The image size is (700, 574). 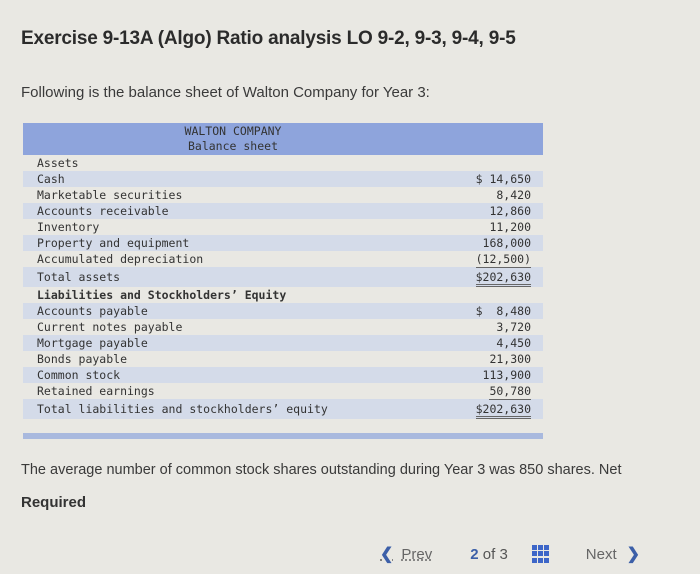 I want to click on table-row: Marketable securities 8,420, so click(x=283, y=195).